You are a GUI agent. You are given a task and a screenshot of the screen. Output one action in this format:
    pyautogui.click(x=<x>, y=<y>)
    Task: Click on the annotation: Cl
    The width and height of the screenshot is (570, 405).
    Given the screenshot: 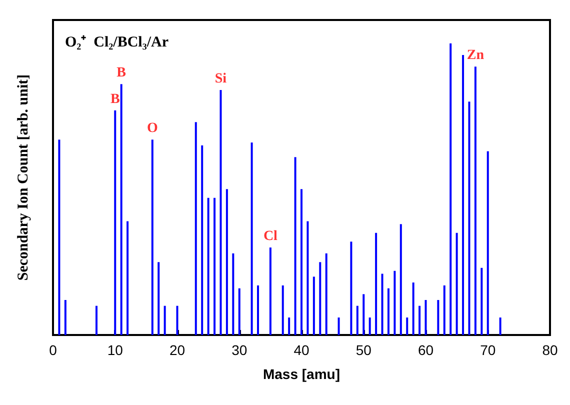 What is the action you would take?
    pyautogui.click(x=270, y=236)
    